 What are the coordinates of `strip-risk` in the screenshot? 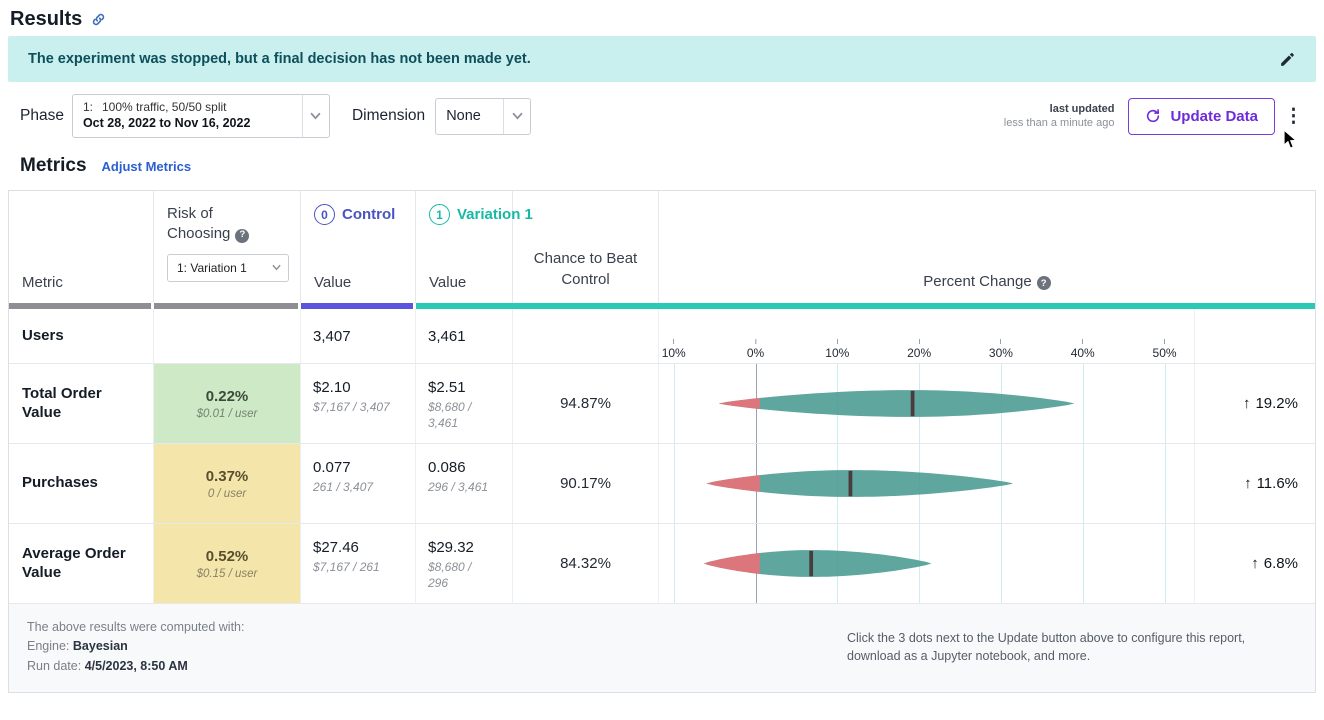 It's located at (226, 306).